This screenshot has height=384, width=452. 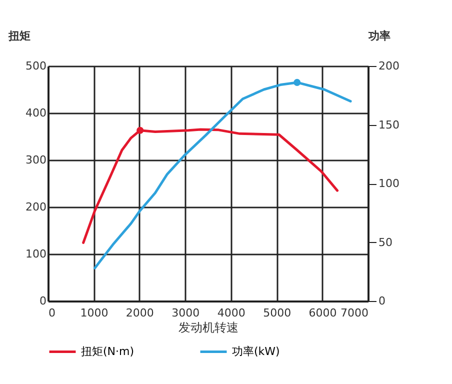 I want to click on y2-tick-label: 200, so click(x=389, y=66).